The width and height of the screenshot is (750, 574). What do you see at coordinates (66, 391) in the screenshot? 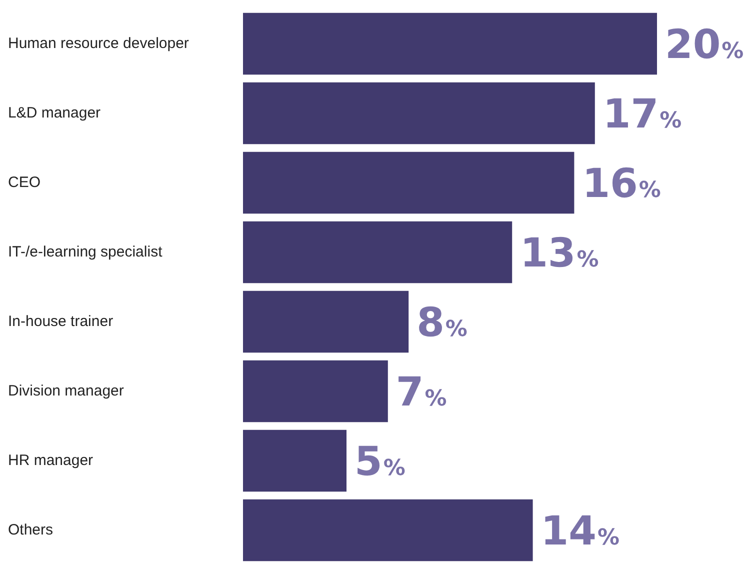
I see `y-tick-label: Division manager` at bounding box center [66, 391].